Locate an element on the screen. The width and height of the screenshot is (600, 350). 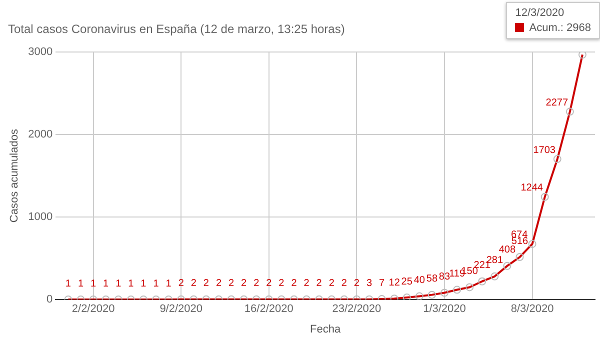
data-label: 83 is located at coordinates (444, 277).